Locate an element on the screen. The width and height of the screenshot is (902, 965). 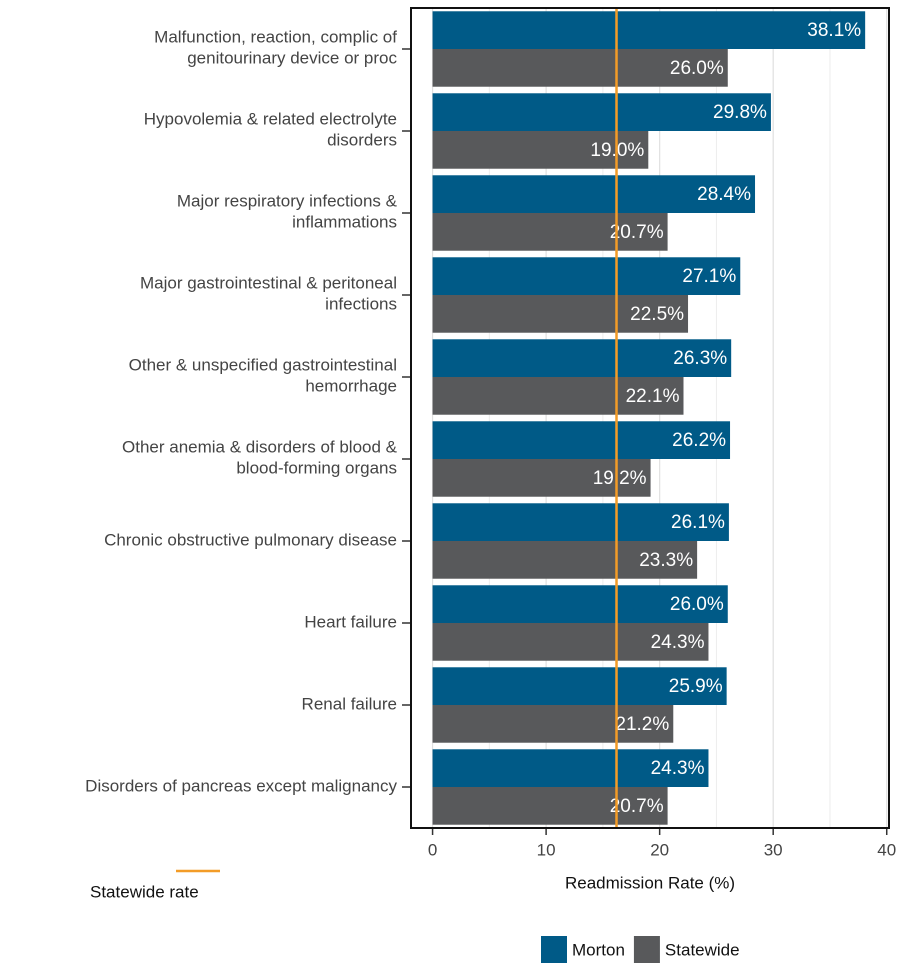
x-tick-label: 10 is located at coordinates (546, 849).